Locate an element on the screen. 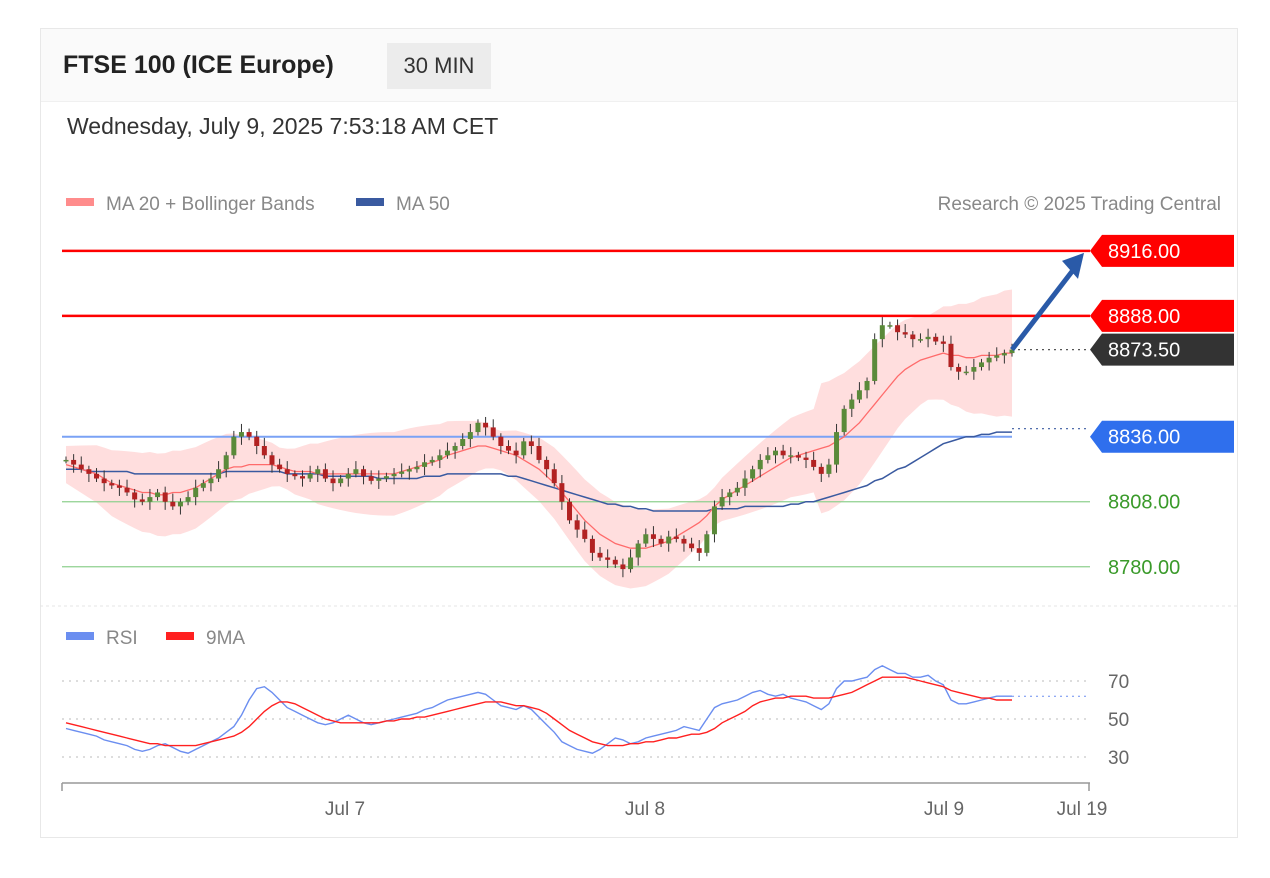  level-label-support: 8808.00 is located at coordinates (1144, 503).